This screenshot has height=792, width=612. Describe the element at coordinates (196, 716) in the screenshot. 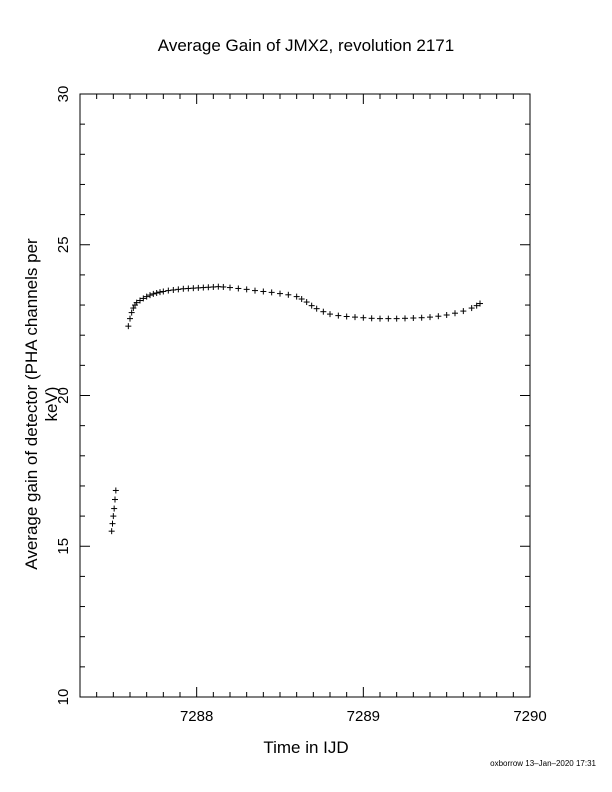

I see `x-tick-label: 7288` at that location.